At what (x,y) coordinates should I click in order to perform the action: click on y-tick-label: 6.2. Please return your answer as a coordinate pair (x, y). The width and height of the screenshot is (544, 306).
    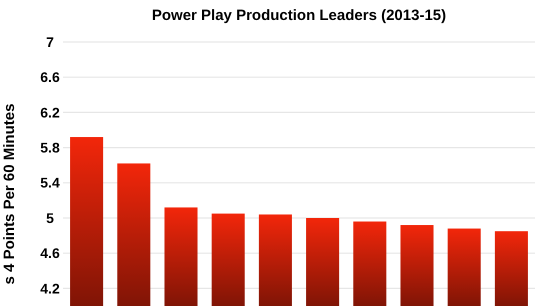
    Looking at the image, I should click on (50, 112).